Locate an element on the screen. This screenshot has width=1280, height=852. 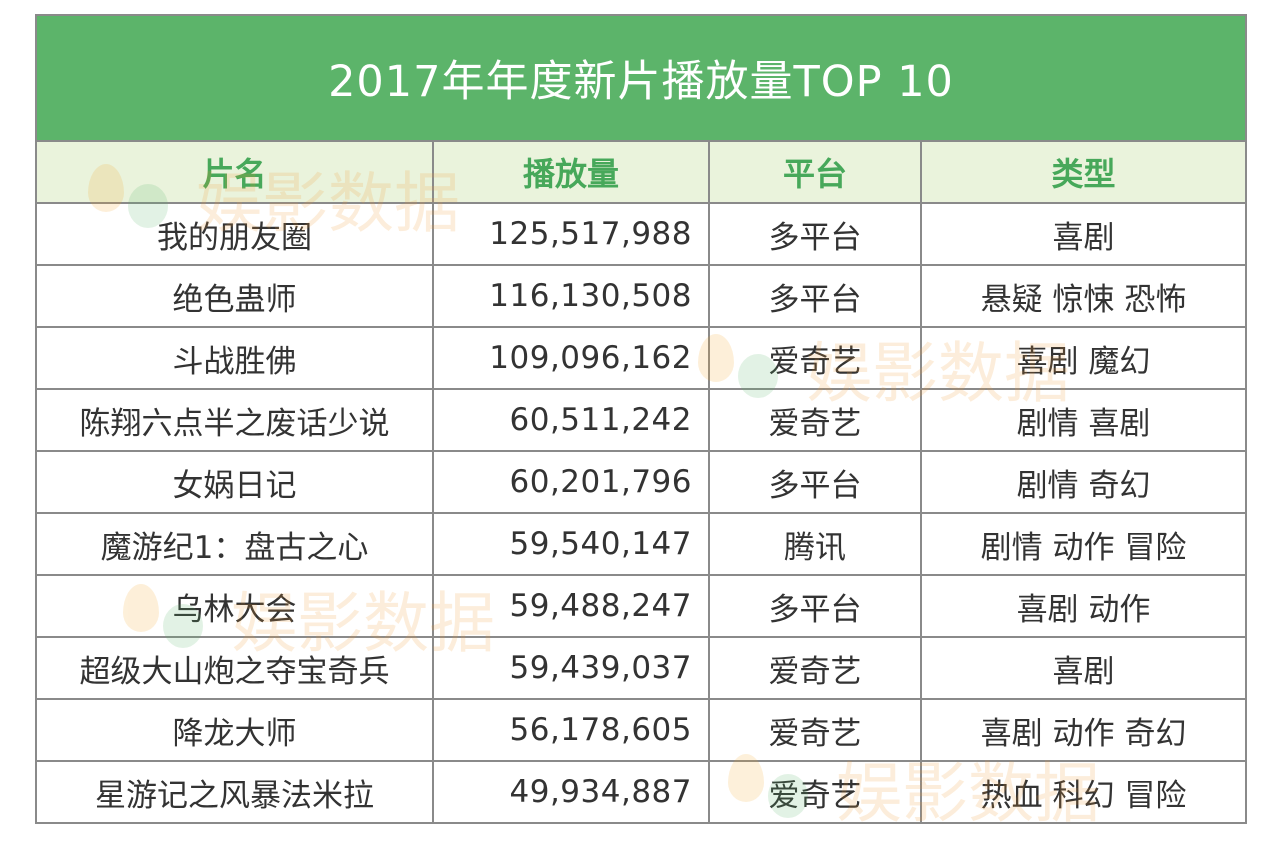
cell-plays: 59,540,147 is located at coordinates (571, 544).